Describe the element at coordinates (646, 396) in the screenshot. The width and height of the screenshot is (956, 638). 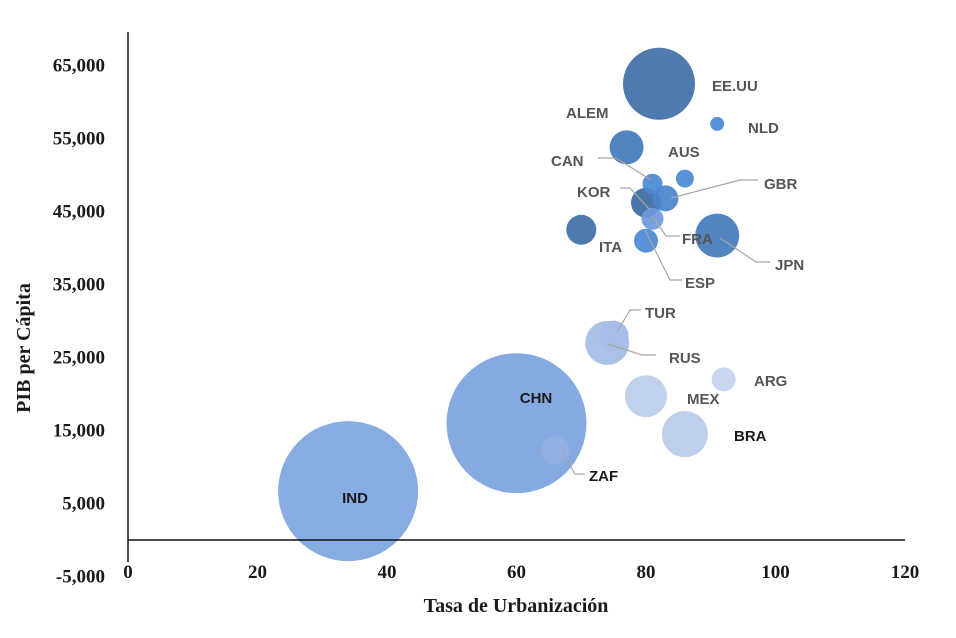
I see `bubble-mex` at that location.